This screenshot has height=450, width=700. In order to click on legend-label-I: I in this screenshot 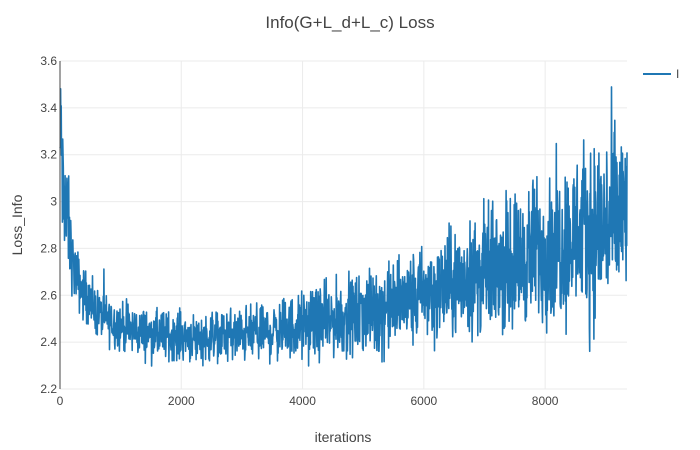, I will do `click(677, 74)`.